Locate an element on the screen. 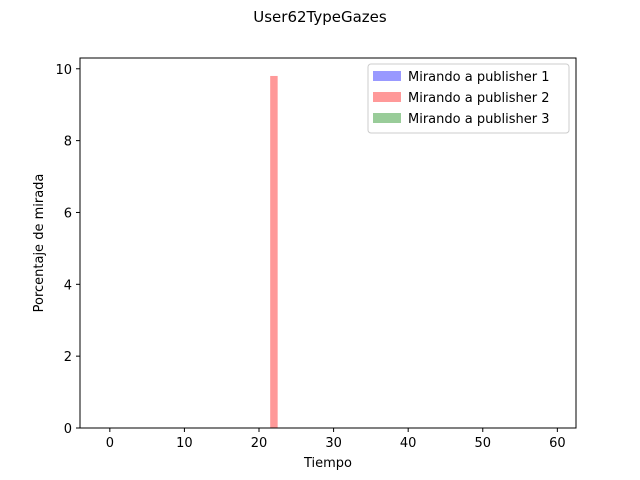 The width and height of the screenshot is (640, 480). legend-label-2: Mirando a publisher 2 is located at coordinates (479, 98).